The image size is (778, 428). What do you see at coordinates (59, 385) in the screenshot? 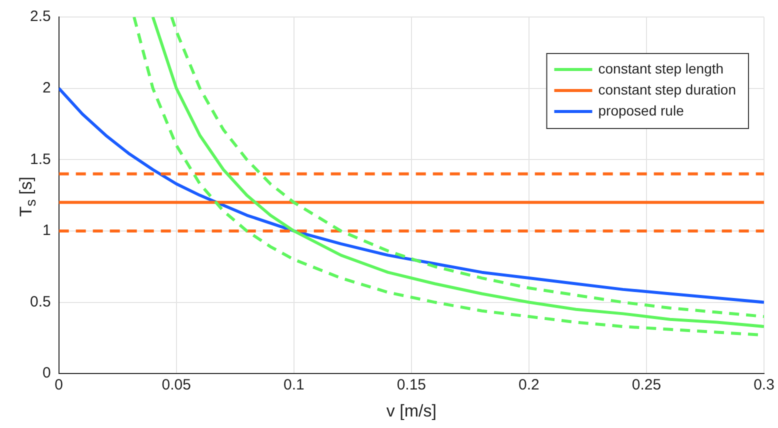
I see `x-tick-label: 0` at bounding box center [59, 385].